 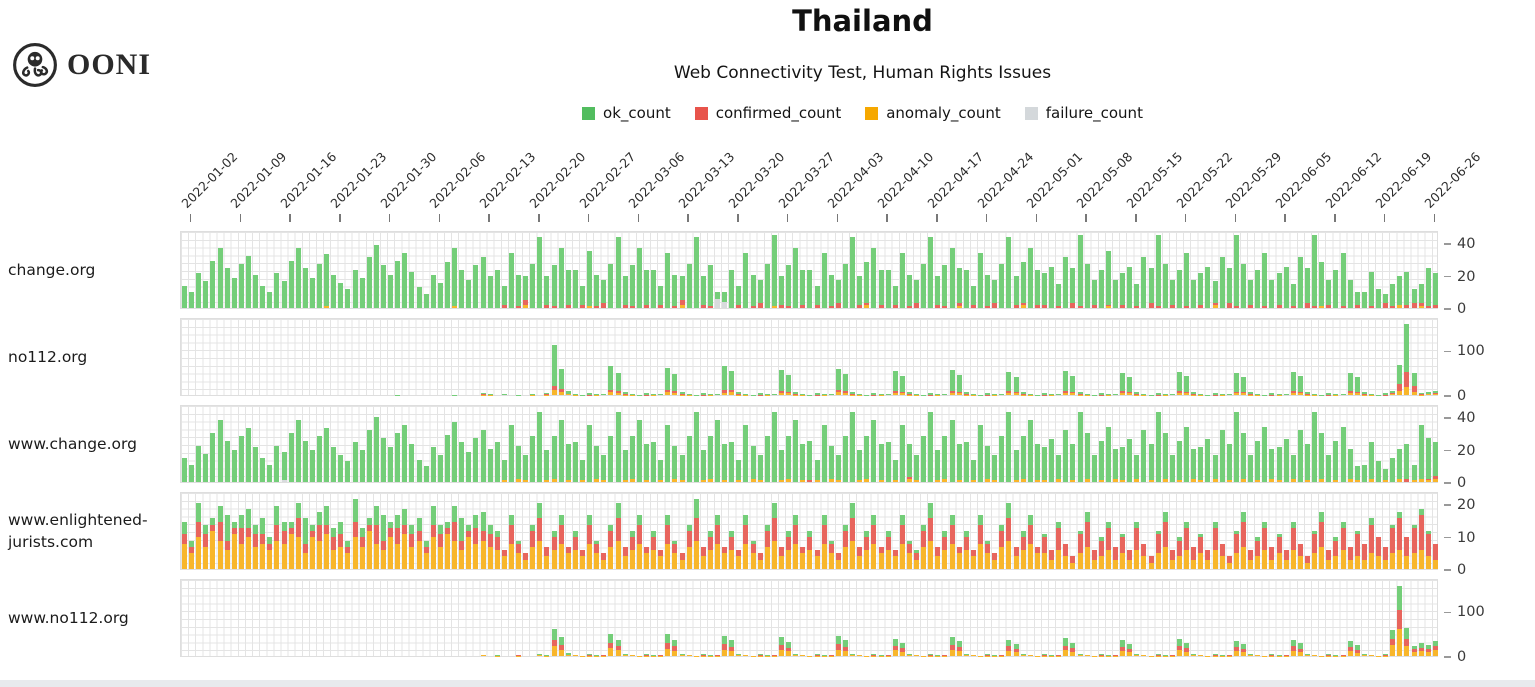 I want to click on bar-change.org-day-144, so click(x=1208, y=270).